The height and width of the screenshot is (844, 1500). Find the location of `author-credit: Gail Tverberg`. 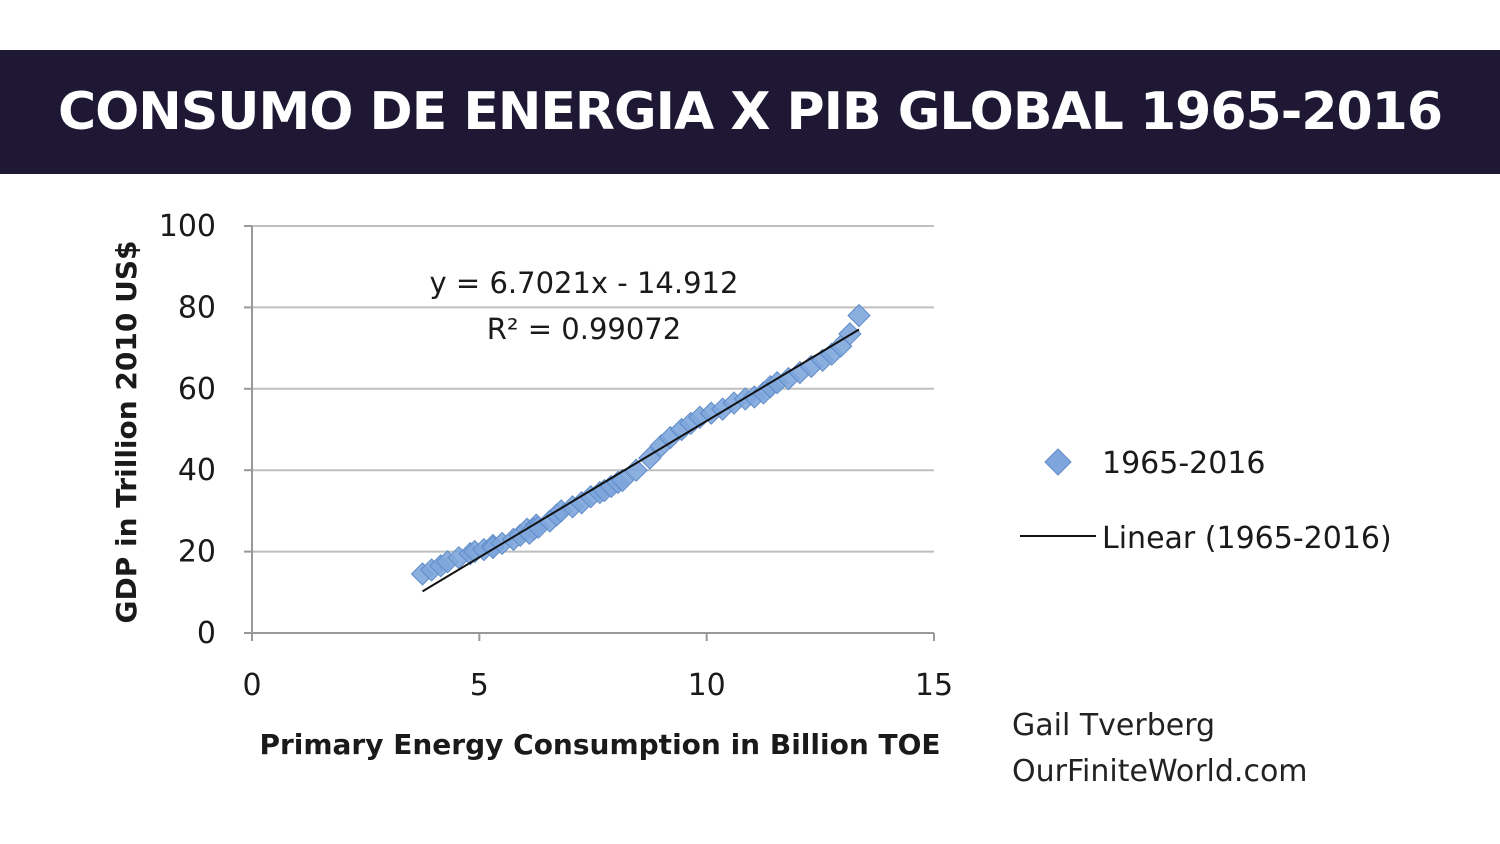

author-credit: Gail Tverberg is located at coordinates (1114, 725).